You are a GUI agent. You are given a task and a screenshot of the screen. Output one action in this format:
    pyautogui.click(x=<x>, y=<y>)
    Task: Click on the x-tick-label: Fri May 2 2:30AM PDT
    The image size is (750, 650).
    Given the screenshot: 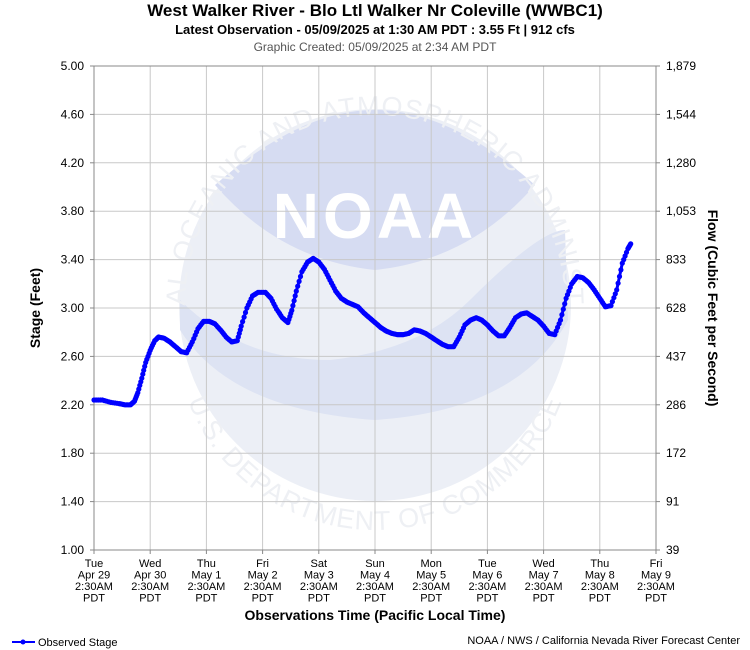 What is the action you would take?
    pyautogui.click(x=263, y=581)
    